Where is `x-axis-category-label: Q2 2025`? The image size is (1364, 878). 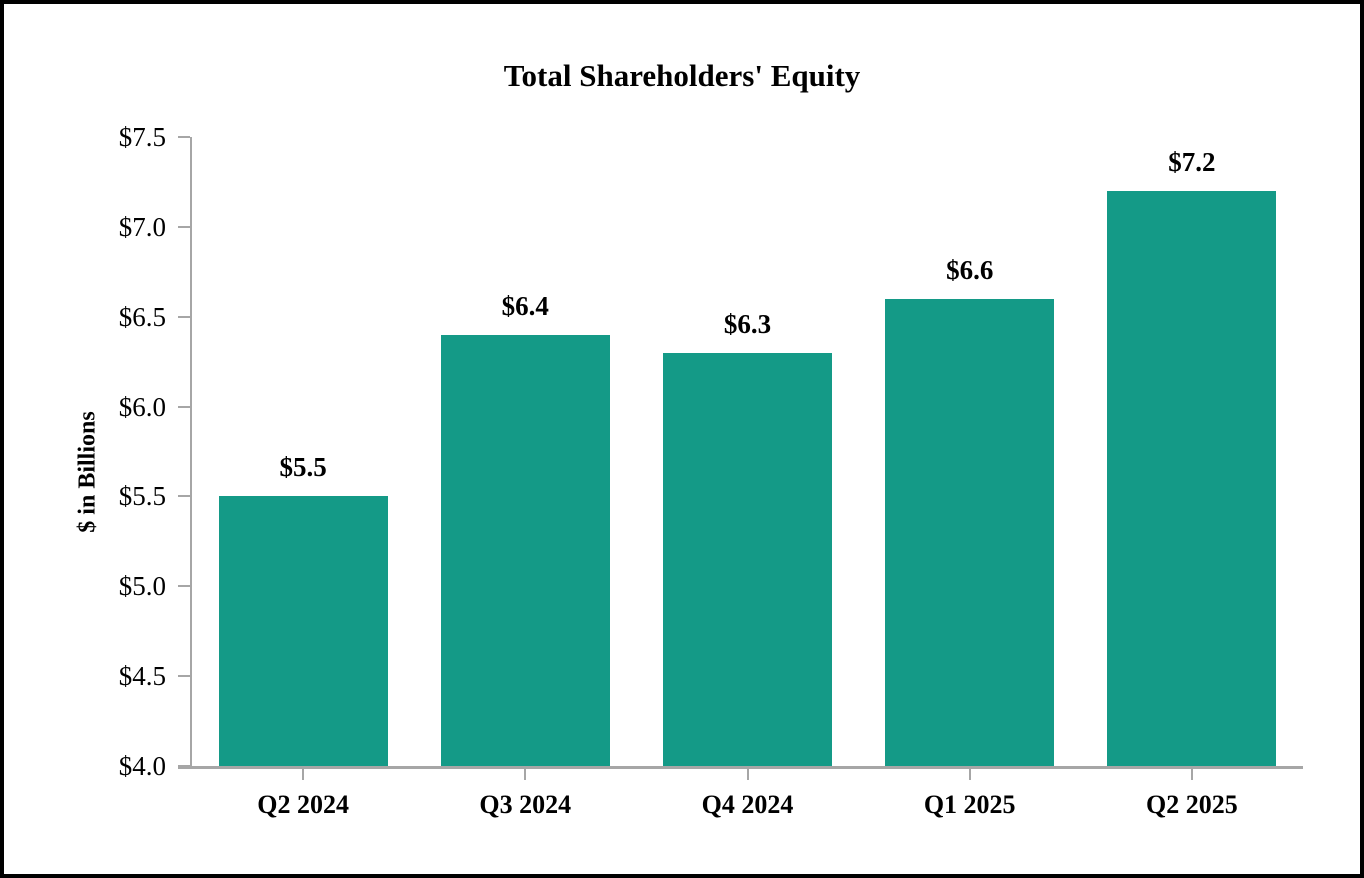 x-axis-category-label: Q2 2025 is located at coordinates (1192, 804).